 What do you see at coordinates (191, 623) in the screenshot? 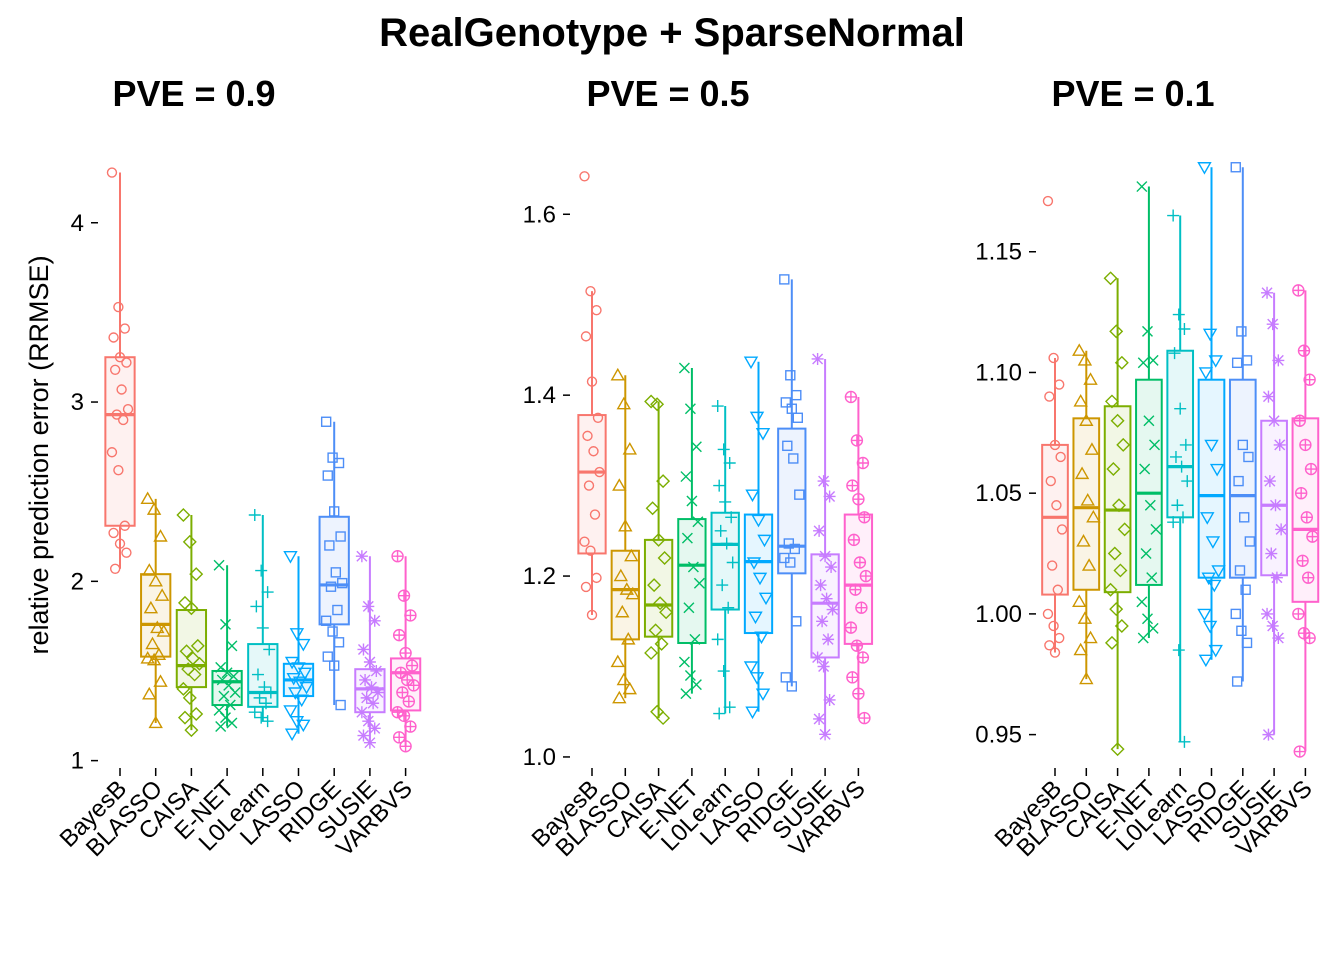
I see `box-caisa` at bounding box center [191, 623].